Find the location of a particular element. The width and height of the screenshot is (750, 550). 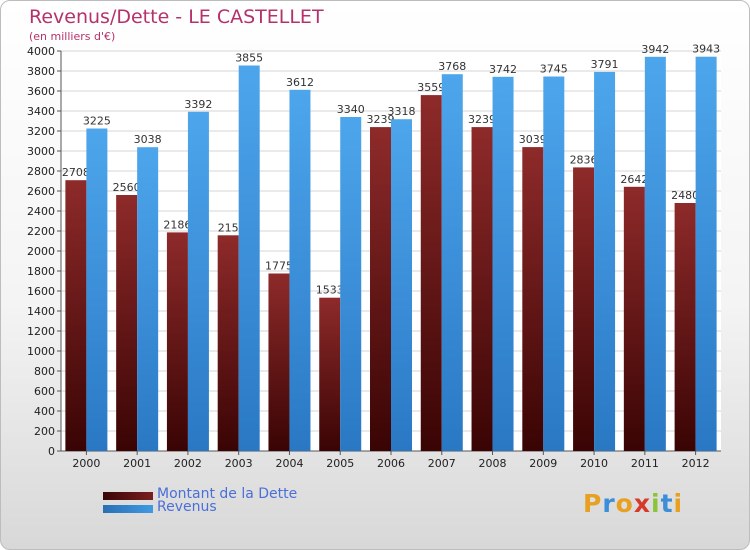

data-label-debt: 1533 is located at coordinates (330, 290).